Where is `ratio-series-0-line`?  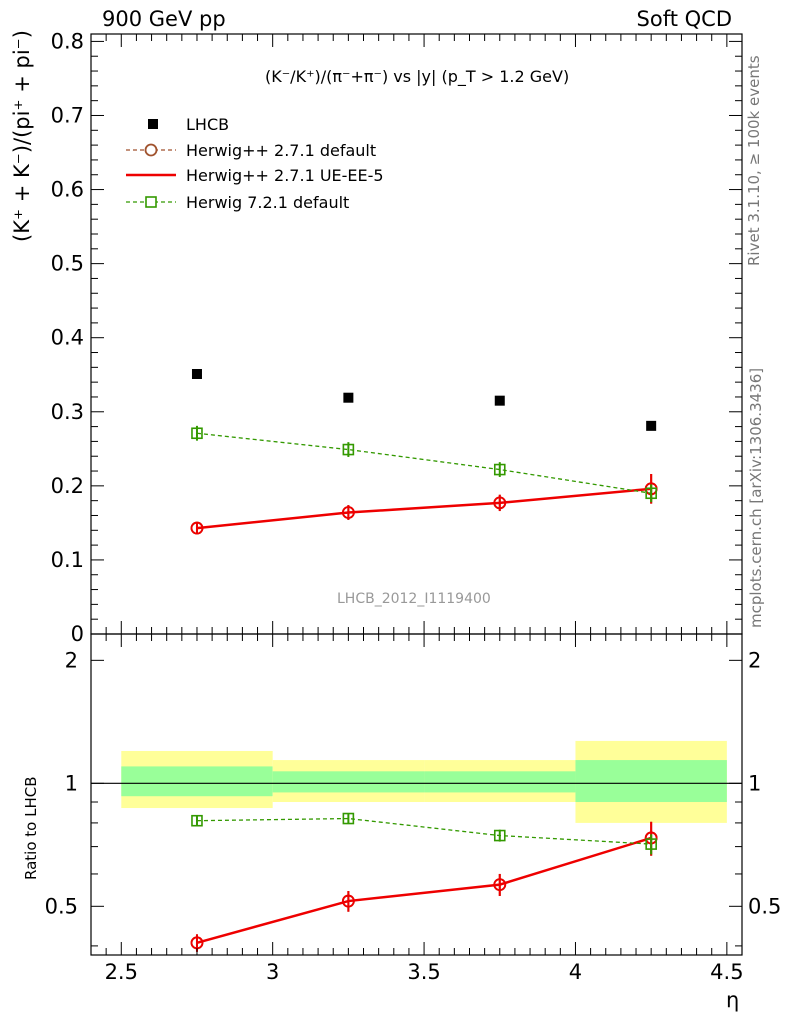 ratio-series-0-line is located at coordinates (424, 890).